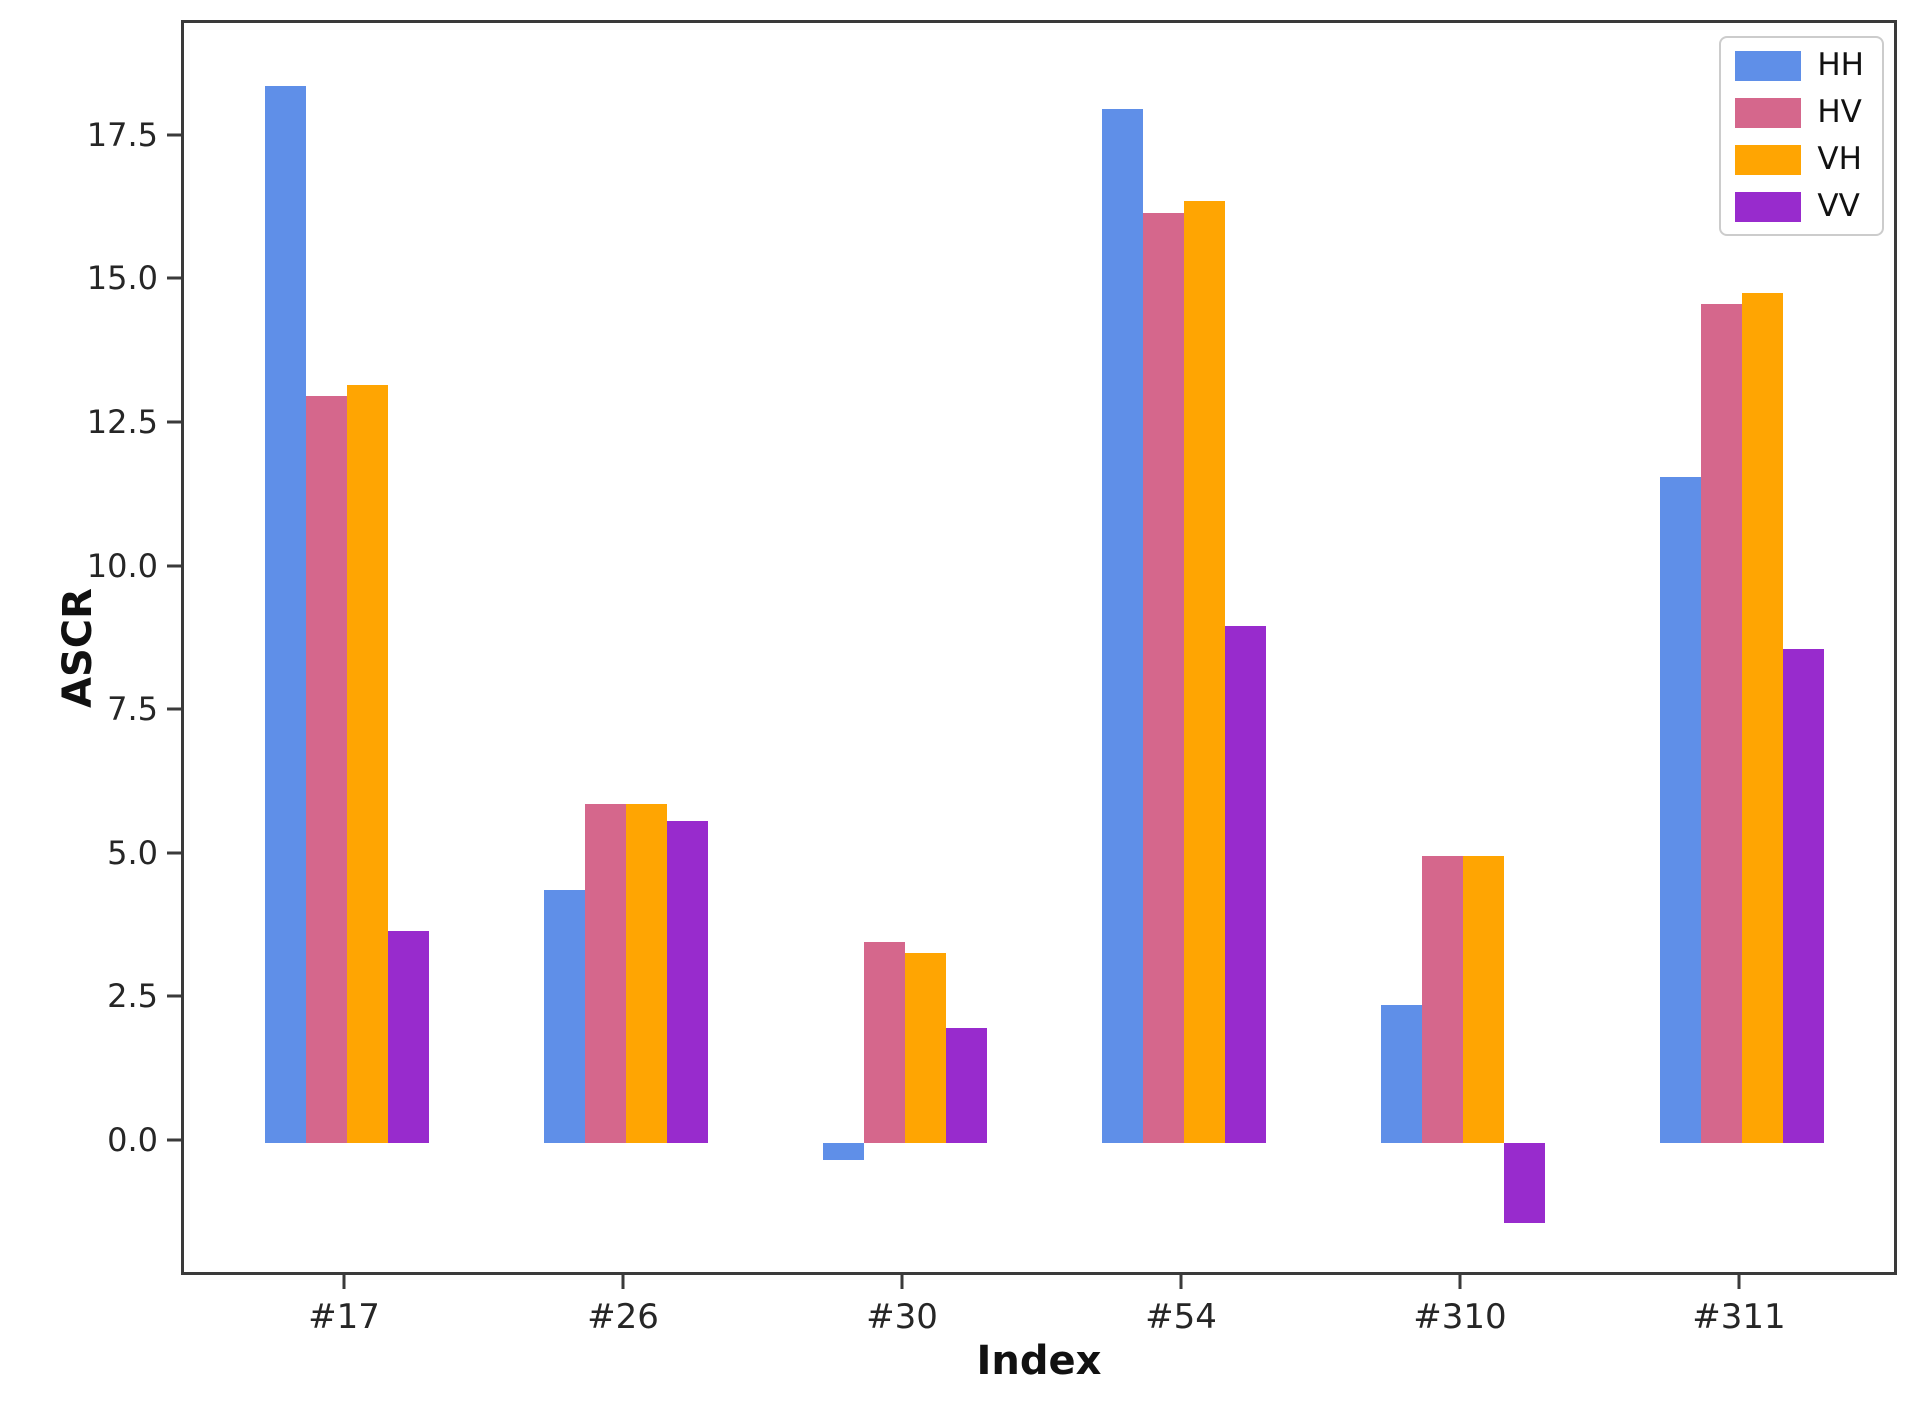  Describe the element at coordinates (1768, 159) in the screenshot. I see `legend-swatch-VH` at that location.